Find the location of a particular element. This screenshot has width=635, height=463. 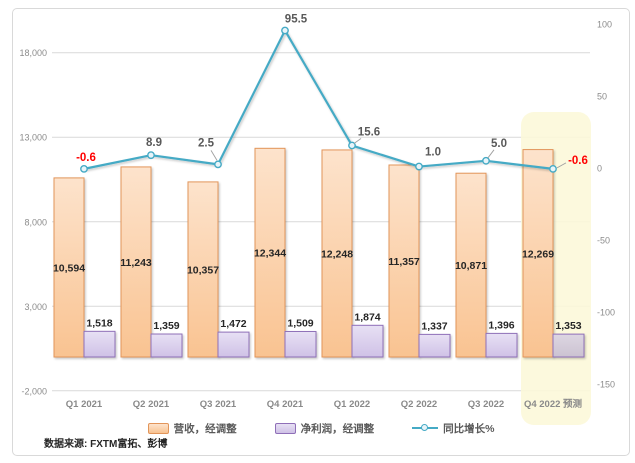

right-axis-tick: 100 is located at coordinates (604, 25).